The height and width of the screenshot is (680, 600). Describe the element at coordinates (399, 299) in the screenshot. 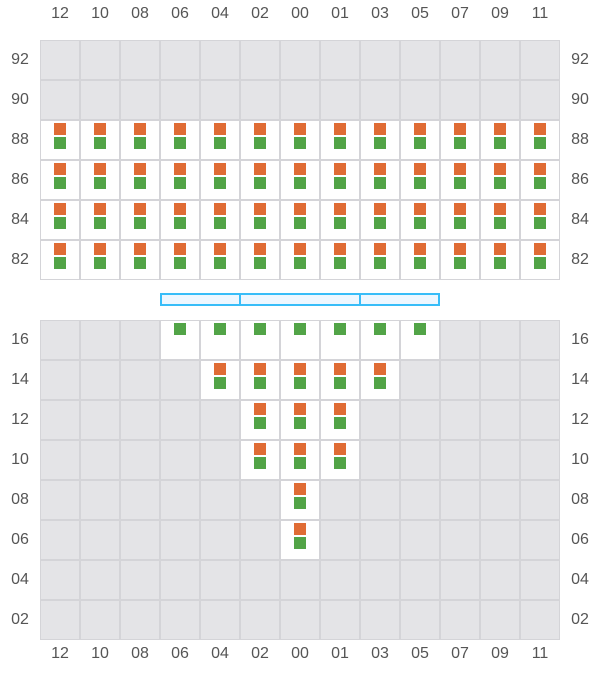

I see `divider-bar-segment` at that location.